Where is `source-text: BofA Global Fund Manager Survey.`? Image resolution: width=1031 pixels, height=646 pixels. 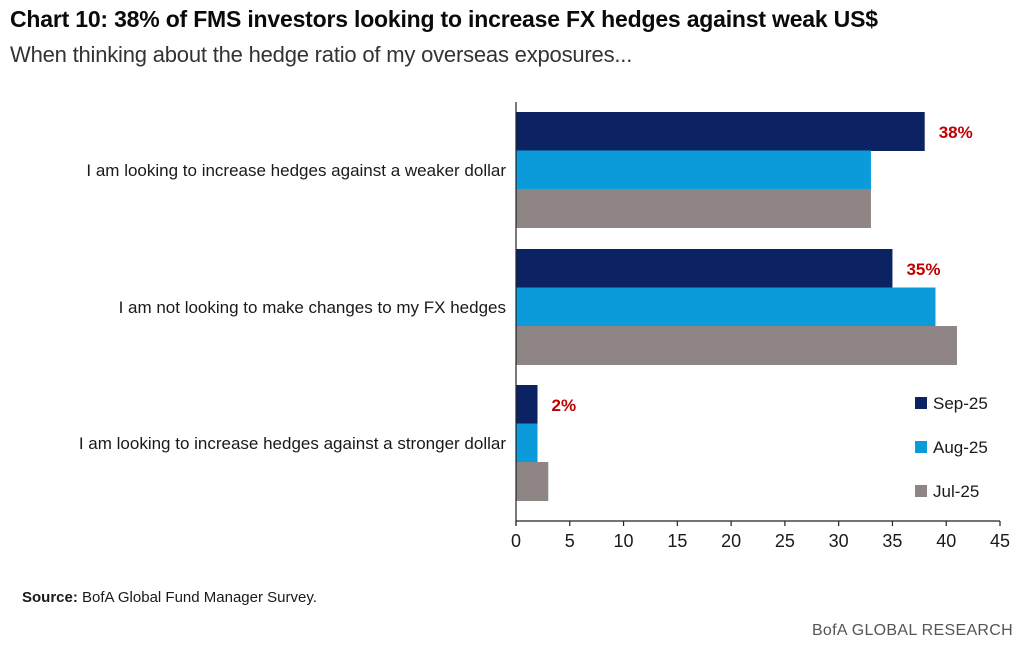 source-text: BofA Global Fund Manager Survey. is located at coordinates (199, 597).